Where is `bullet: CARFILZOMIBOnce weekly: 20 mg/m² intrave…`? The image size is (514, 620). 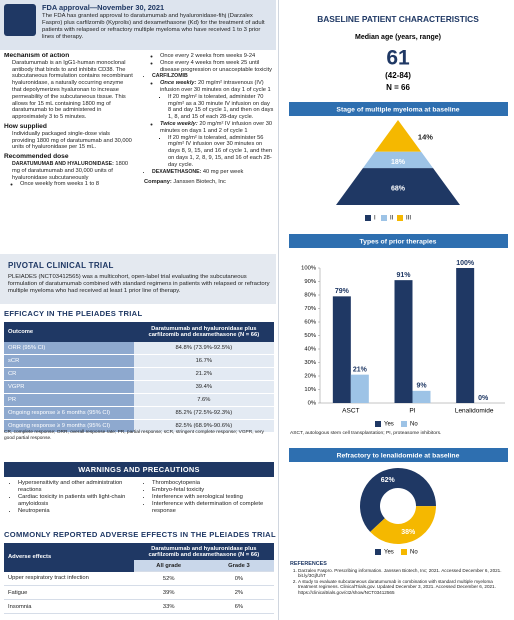
bullet: CARFILZOMIBOnce weekly: 20 mg/m² intrave… is located at coordinates (213, 120).